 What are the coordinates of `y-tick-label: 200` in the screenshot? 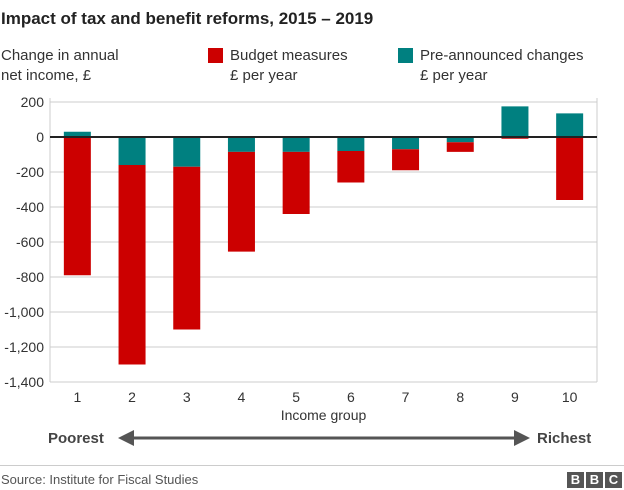 It's located at (33, 102).